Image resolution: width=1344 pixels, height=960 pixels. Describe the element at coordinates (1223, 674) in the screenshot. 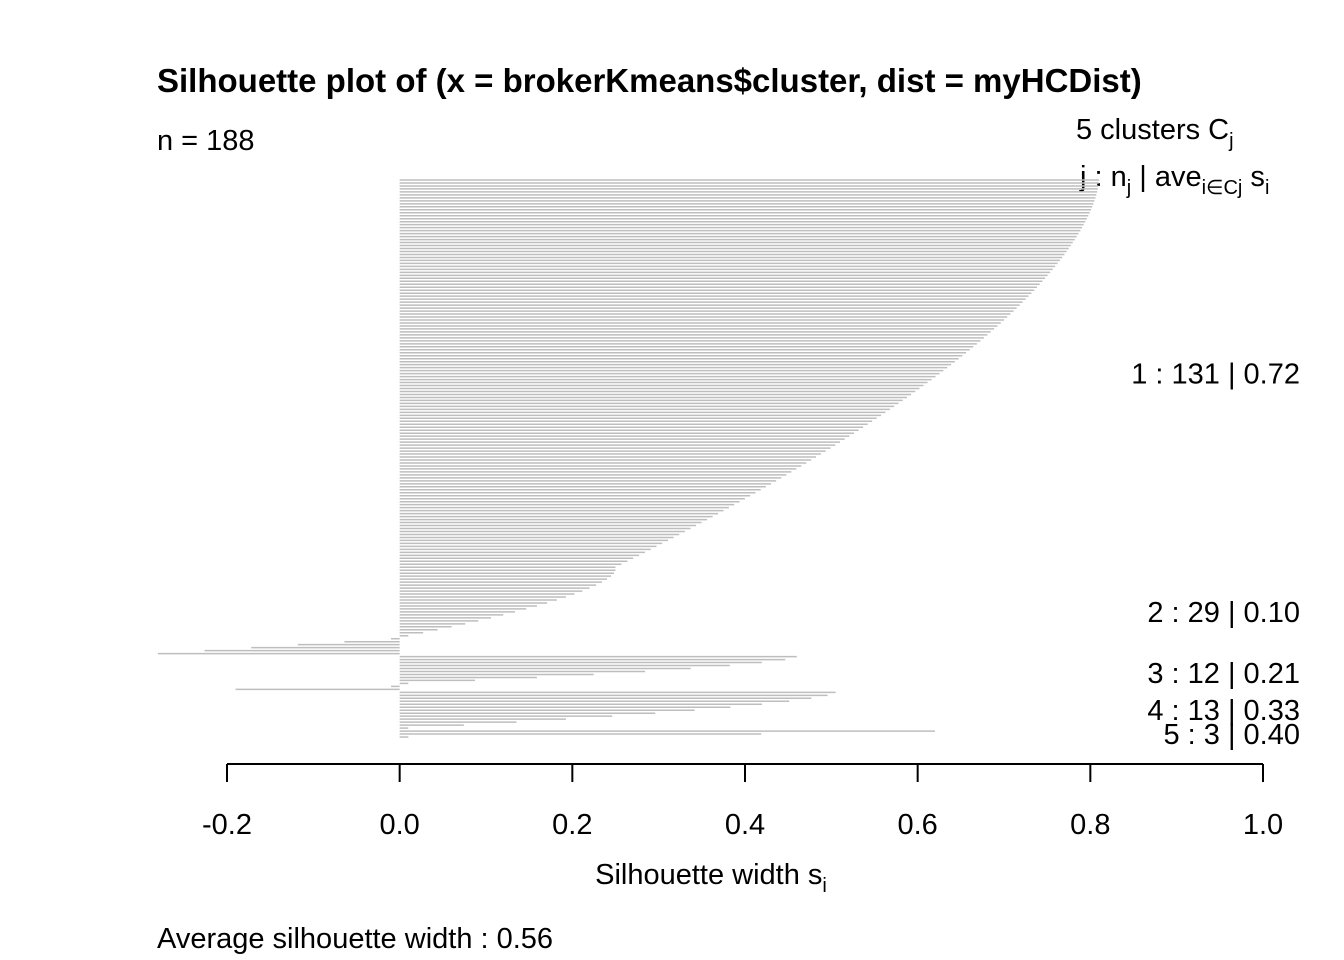

I see `cluster-label-3: 3 : 12 | 0.21` at that location.